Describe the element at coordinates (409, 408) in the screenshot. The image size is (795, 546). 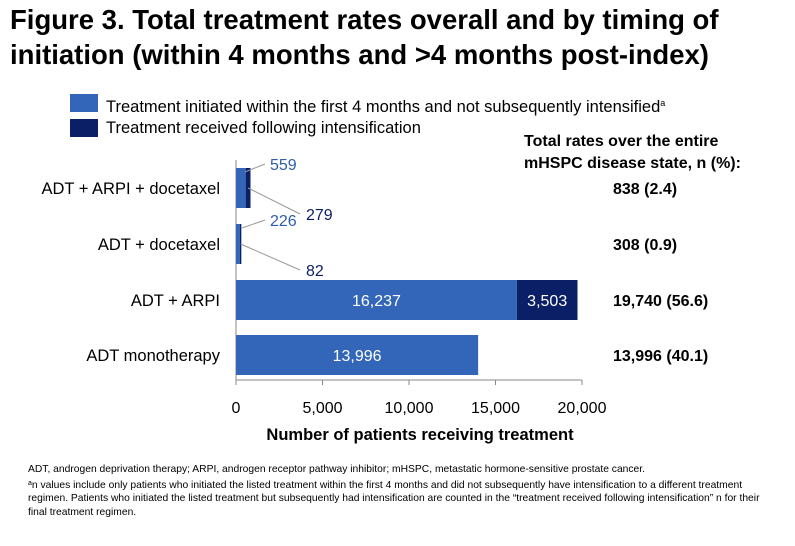
I see `x-tick-label: 10,000` at that location.